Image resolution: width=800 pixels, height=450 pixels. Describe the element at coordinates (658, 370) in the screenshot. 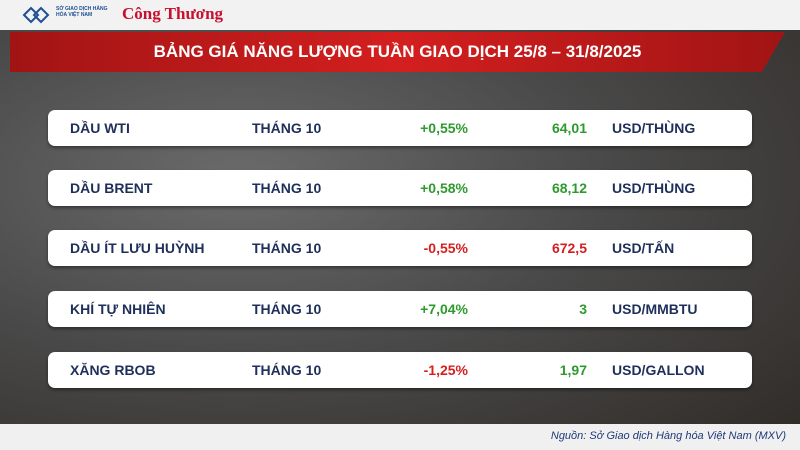

I see `cell-unit: USD/GALLON` at that location.